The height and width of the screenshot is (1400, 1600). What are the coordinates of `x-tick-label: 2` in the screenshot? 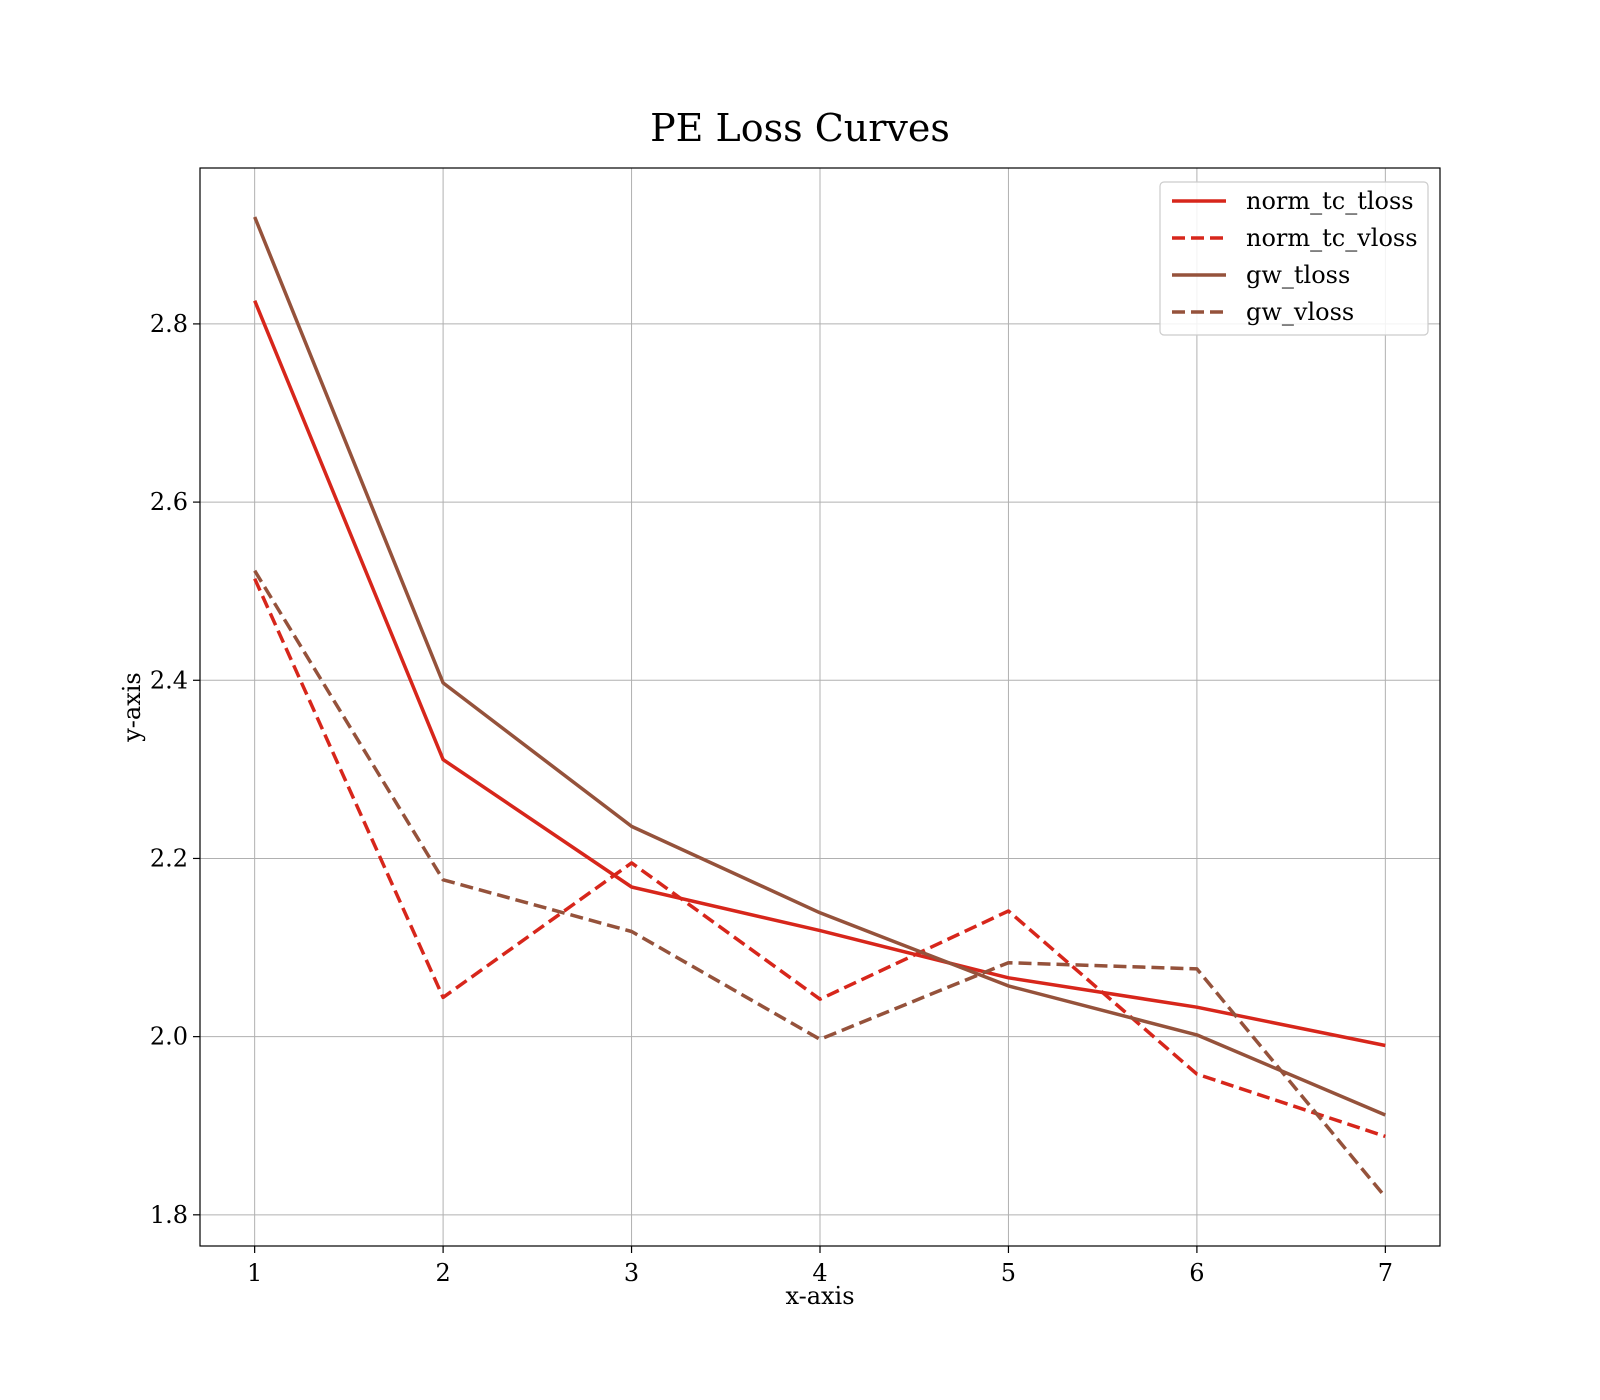 It's located at (442, 1273).